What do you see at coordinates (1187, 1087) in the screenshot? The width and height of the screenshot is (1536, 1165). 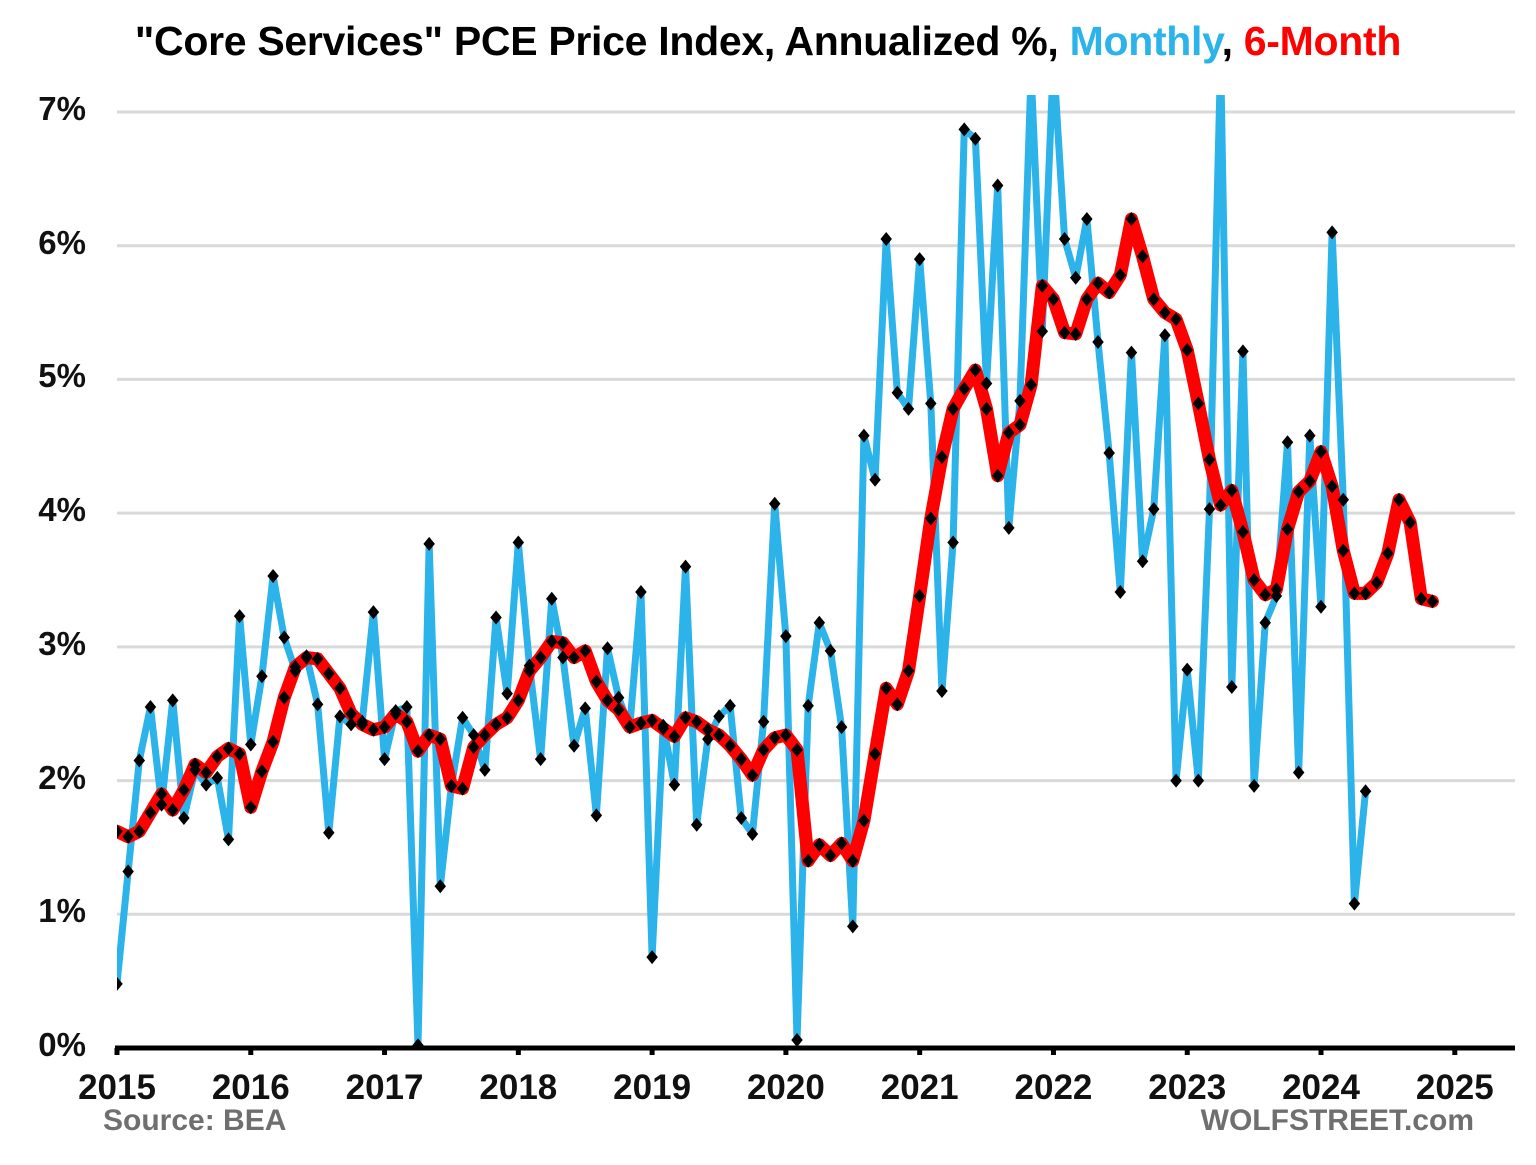 I see `x-axis-tick-label: 2023` at bounding box center [1187, 1087].